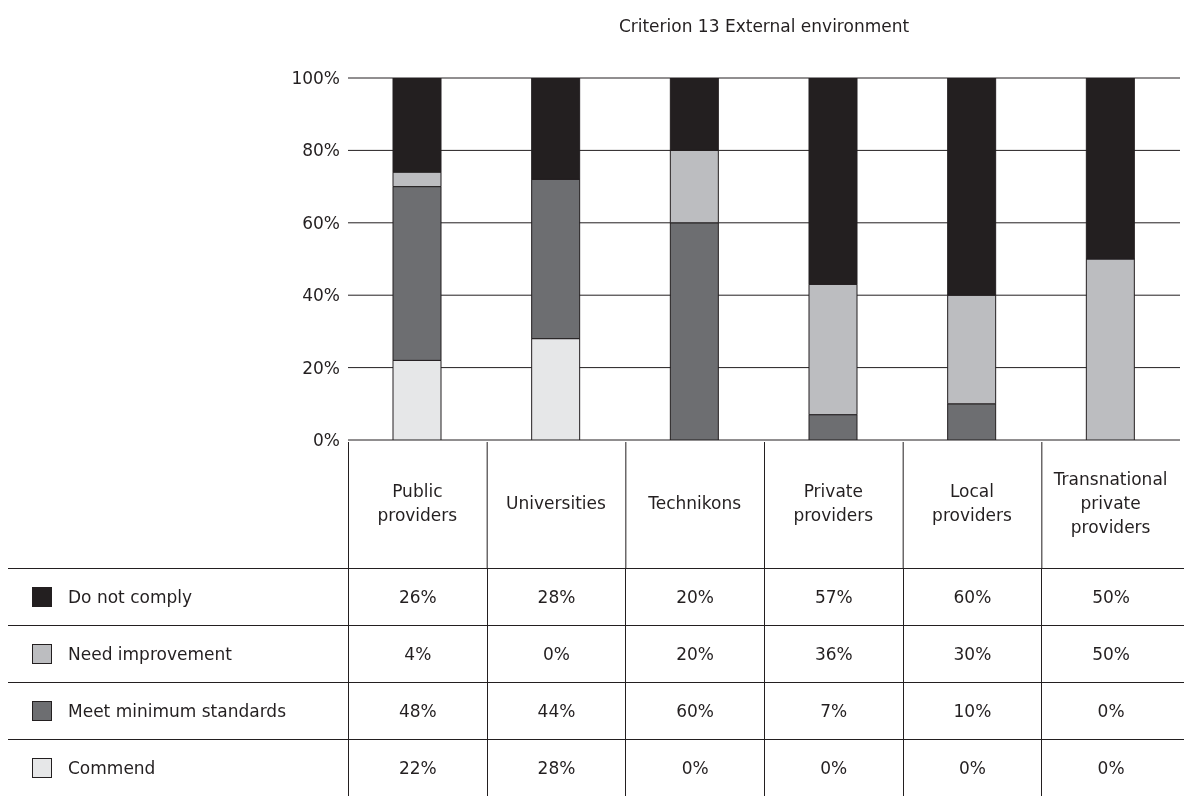 The image size is (1184, 807). I want to click on data-label: 4%, so click(417, 654).